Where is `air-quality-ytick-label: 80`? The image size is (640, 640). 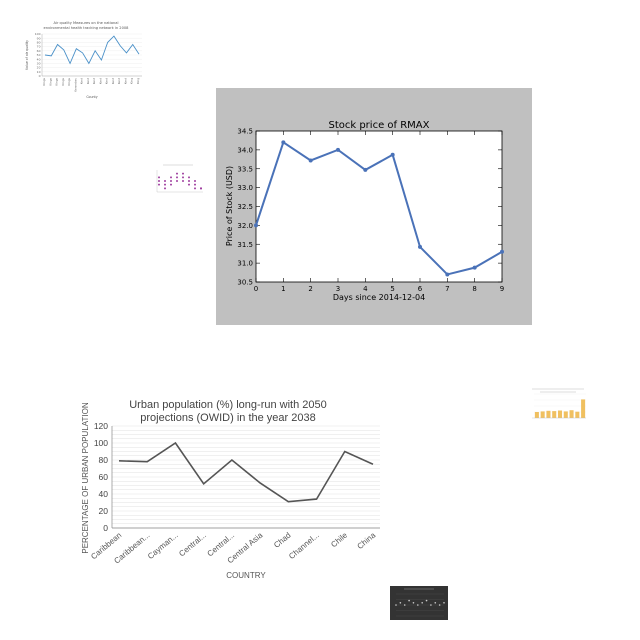 air-quality-ytick-label: 80 is located at coordinates (39, 43).